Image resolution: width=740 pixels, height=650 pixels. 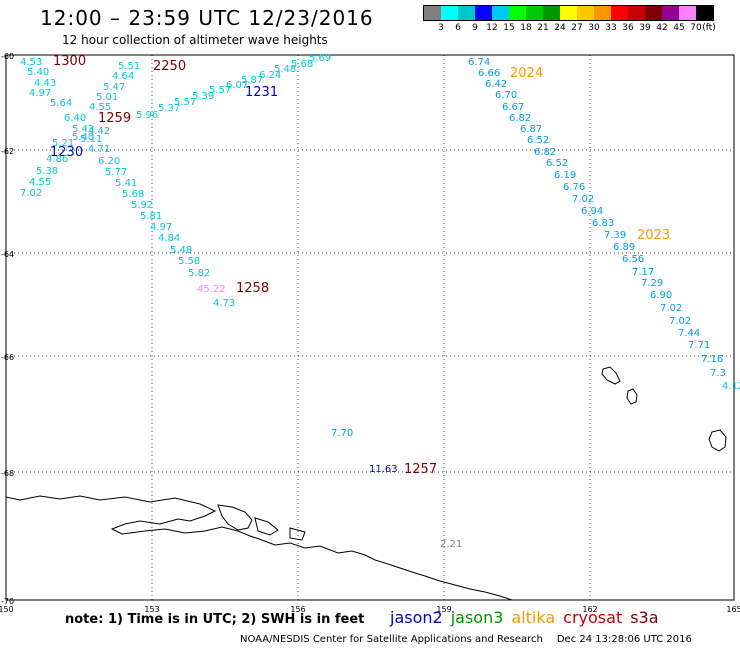 I want to click on track-time-label: 1257, so click(x=420, y=469).